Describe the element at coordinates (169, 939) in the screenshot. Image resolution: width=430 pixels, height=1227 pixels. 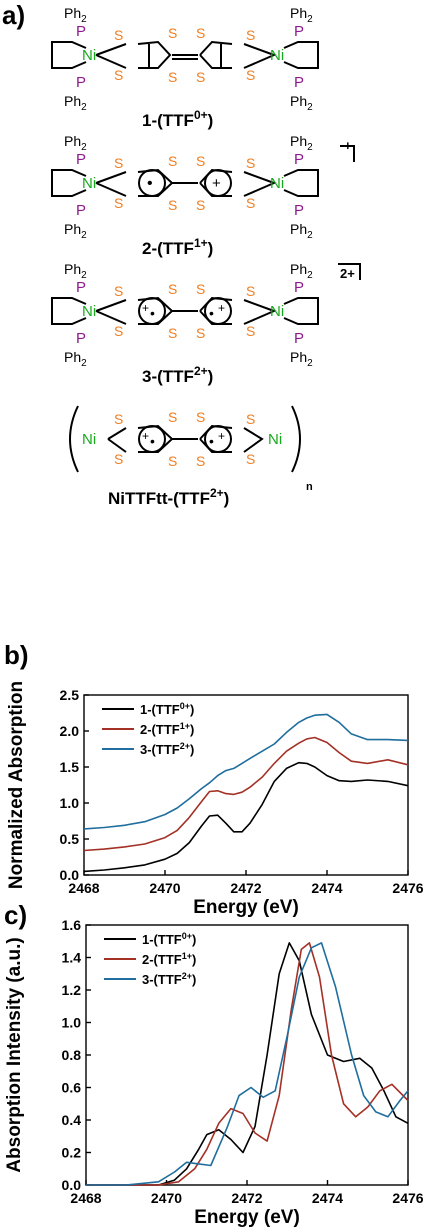
I see `legend-entry: 1-(TTF0+)` at that location.